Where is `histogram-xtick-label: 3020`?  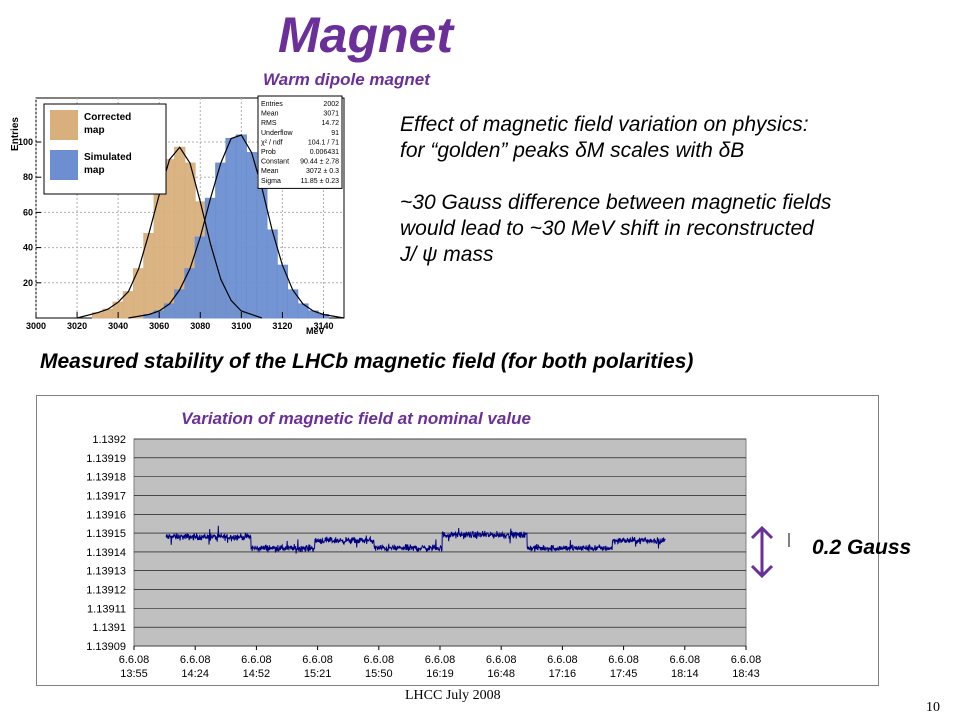
histogram-xtick-label: 3020 is located at coordinates (77, 326).